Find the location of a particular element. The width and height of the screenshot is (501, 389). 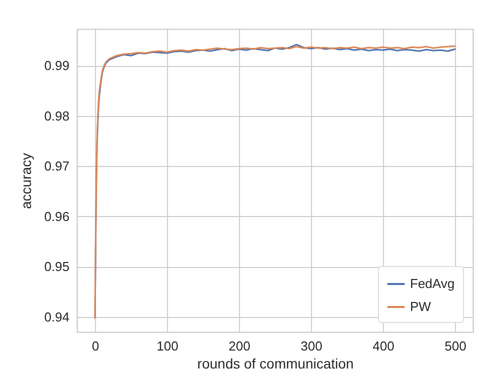

legend-label: PW is located at coordinates (421, 306).